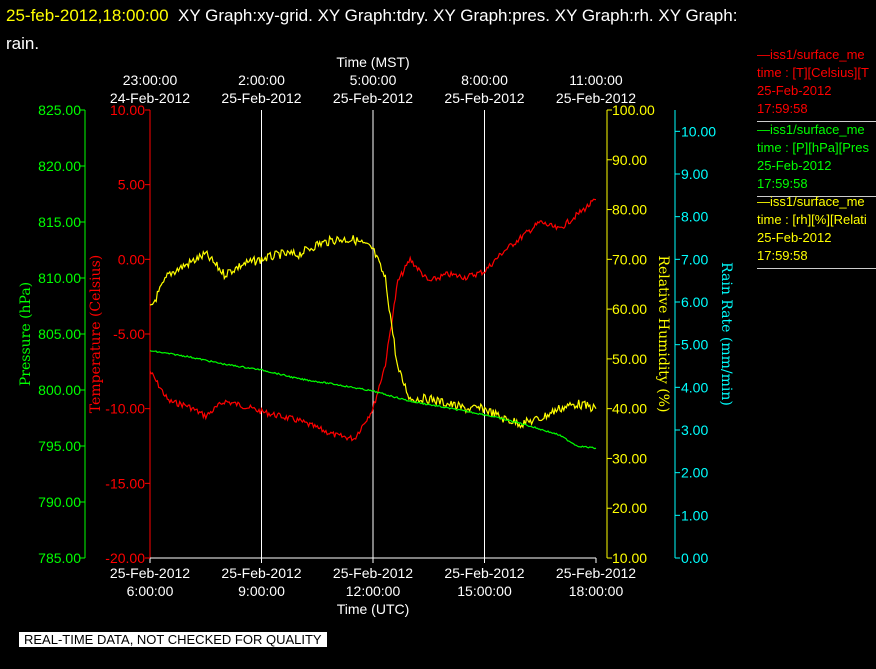 The height and width of the screenshot is (669, 876). Describe the element at coordinates (373, 591) in the screenshot. I see `x-tick-label-time: 12:00:00` at that location.